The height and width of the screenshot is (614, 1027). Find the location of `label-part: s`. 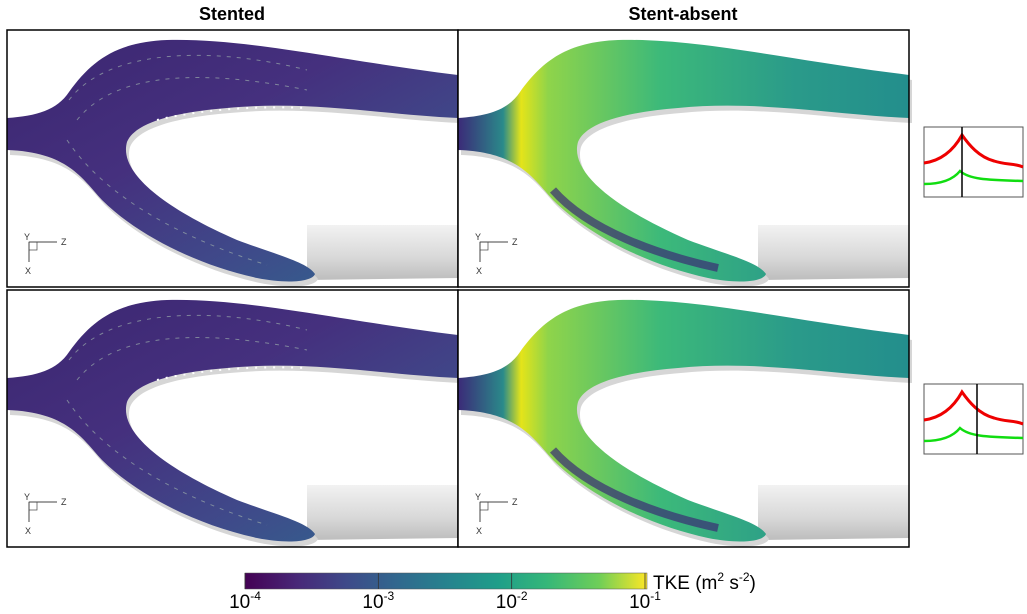

label-part: s is located at coordinates (731, 583).